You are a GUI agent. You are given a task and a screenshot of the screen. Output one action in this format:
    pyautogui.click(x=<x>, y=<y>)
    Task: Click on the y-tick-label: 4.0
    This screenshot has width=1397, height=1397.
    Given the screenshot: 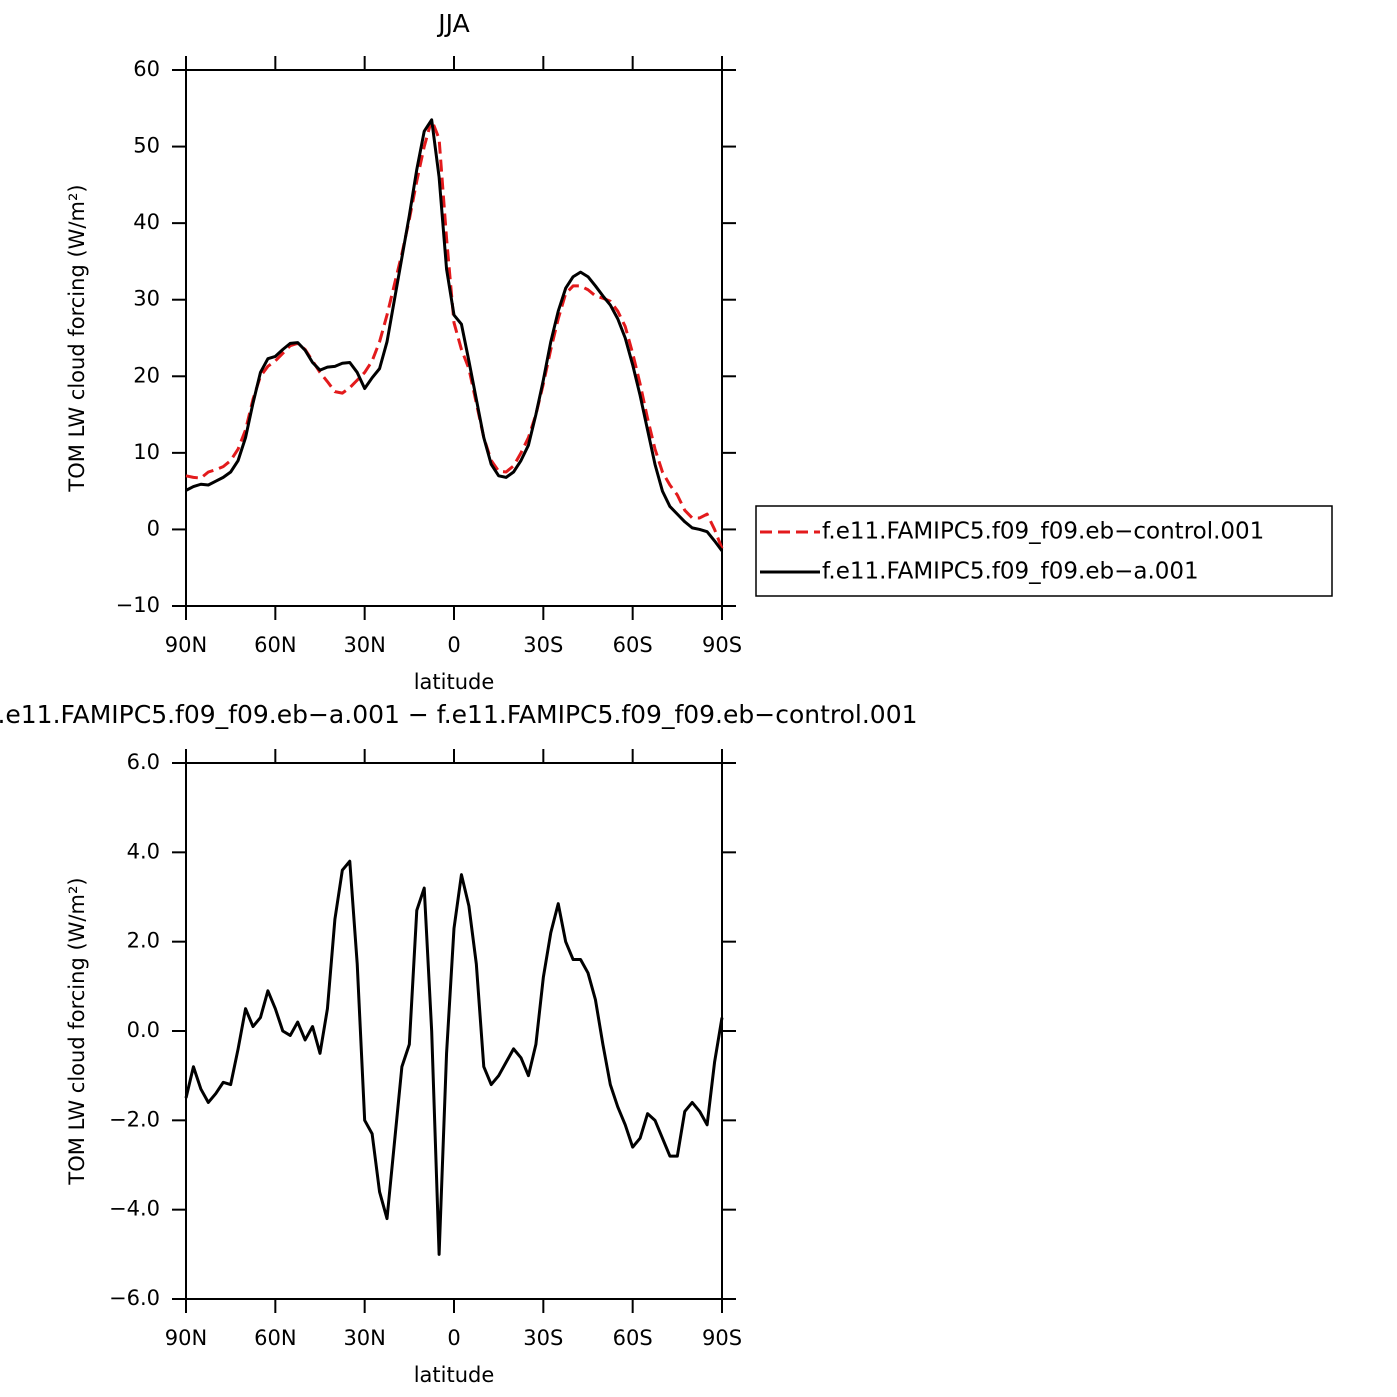 What is the action you would take?
    pyautogui.click(x=143, y=851)
    